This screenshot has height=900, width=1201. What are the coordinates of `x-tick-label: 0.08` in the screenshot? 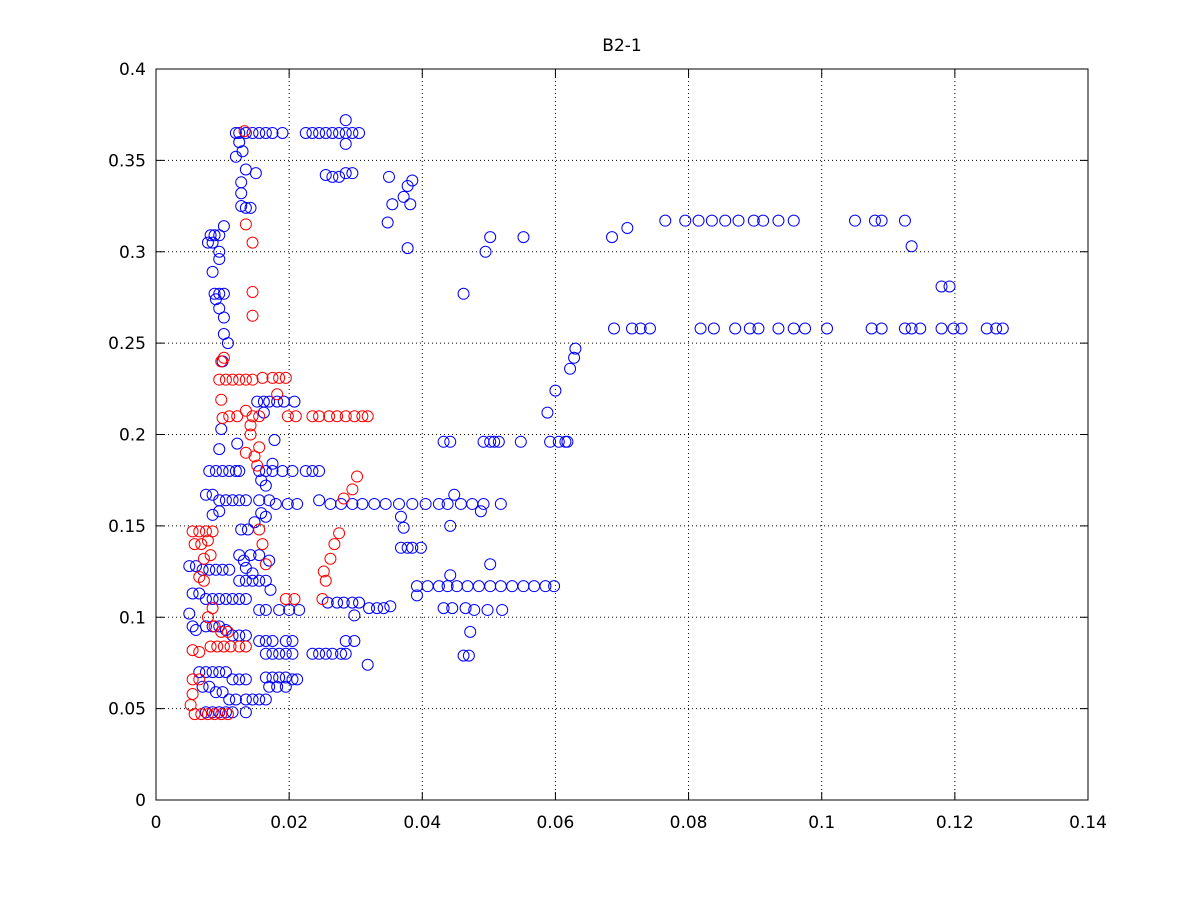 It's located at (689, 823).